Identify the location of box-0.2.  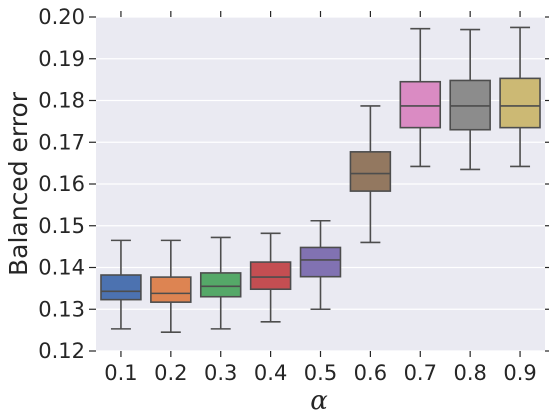
(171, 286).